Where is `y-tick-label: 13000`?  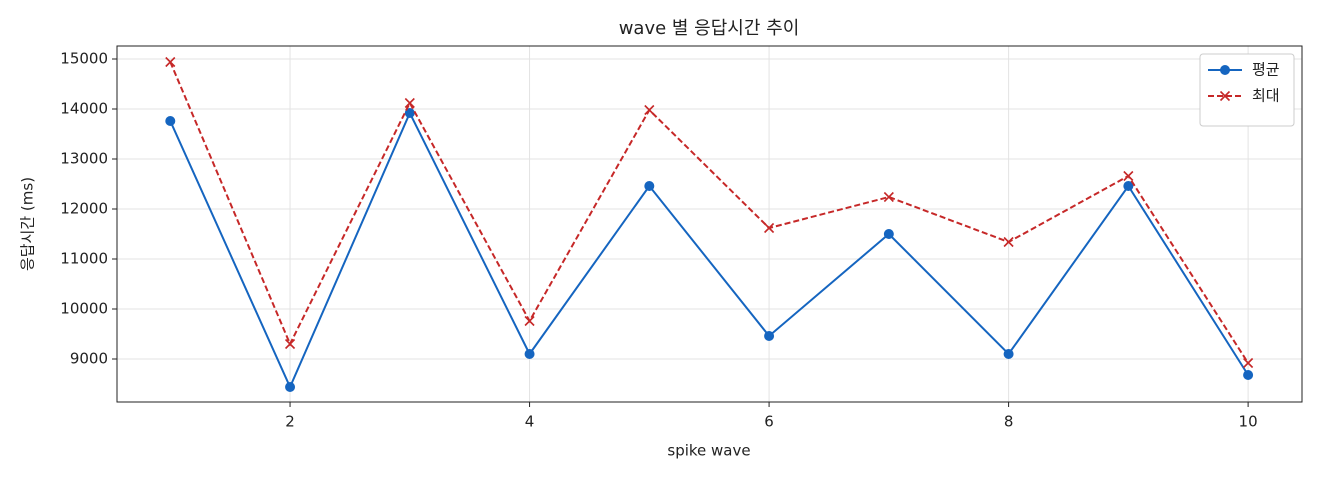
y-tick-label: 13000 is located at coordinates (84, 159).